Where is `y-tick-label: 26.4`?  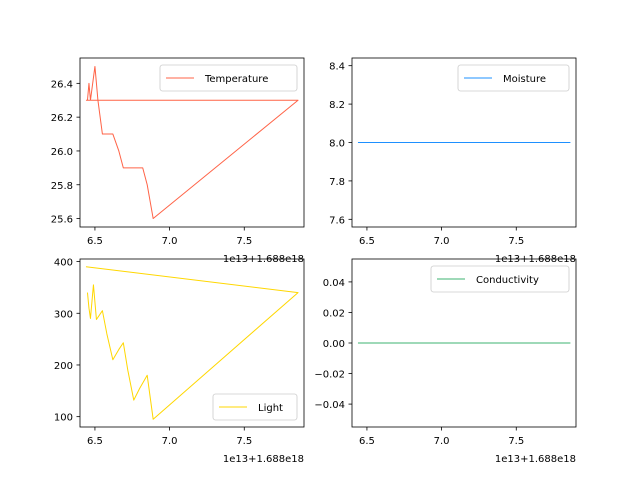 y-tick-label: 26.4 is located at coordinates (62, 84).